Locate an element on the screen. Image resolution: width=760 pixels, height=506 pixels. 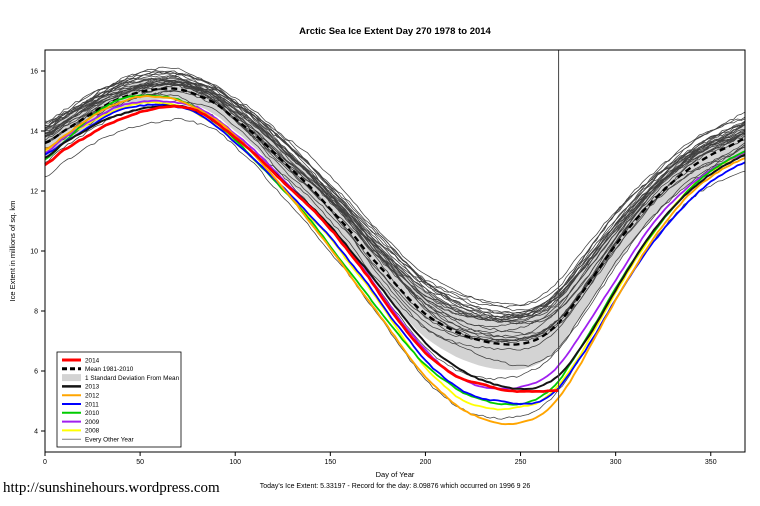
watermark-url: http://sunshinehours.wordpress.com is located at coordinates (111, 488).